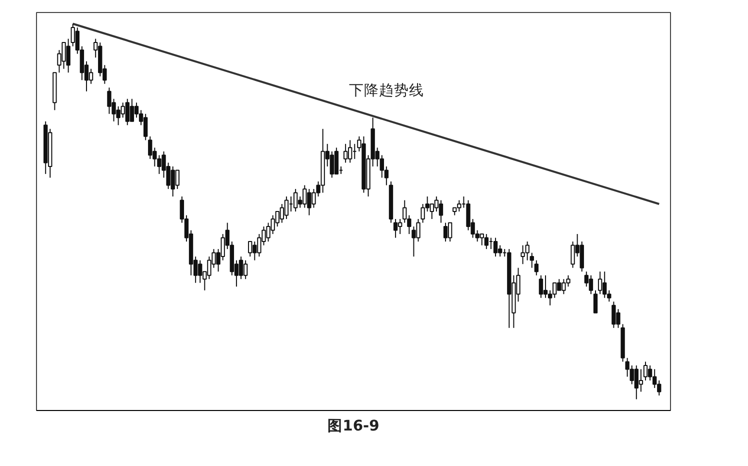 This screenshot has height=466, width=748. I want to click on annotation: 下降趋势线, so click(386, 90).